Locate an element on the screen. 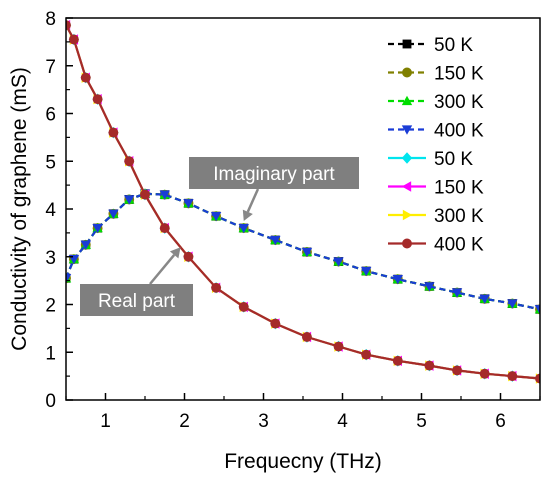  y-tick-label: 6 is located at coordinates (50, 115).